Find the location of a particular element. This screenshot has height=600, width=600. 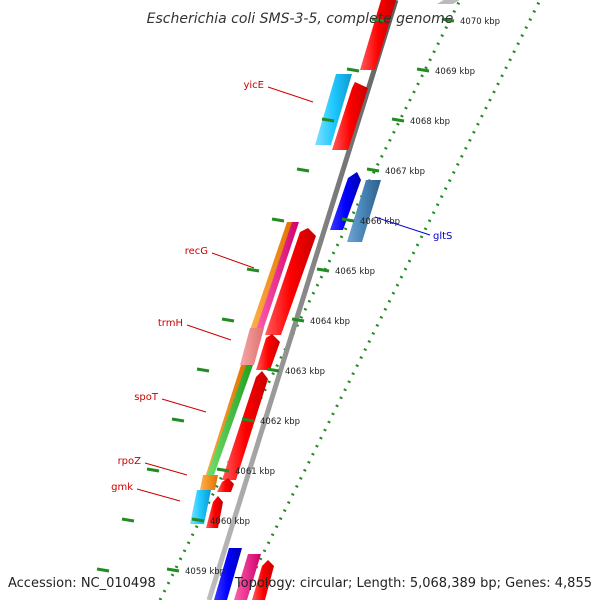

ruler-label: 4064 kbp is located at coordinates (330, 322).